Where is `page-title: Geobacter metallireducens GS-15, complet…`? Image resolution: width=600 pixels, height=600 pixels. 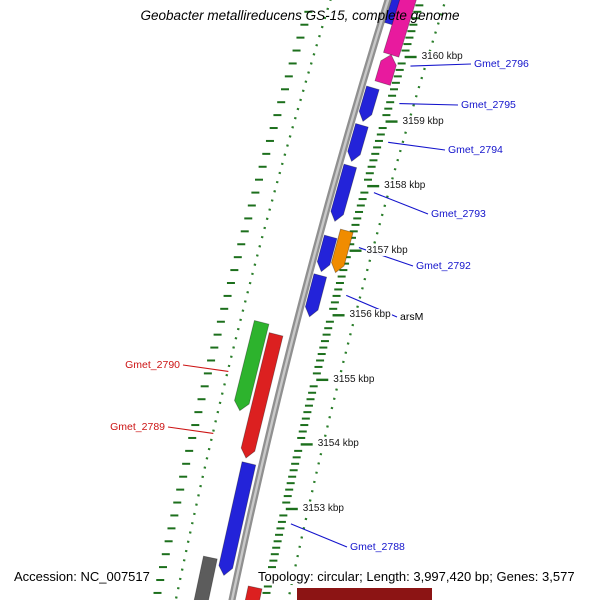
page-title: Geobacter metallireducens GS-15, complet… is located at coordinates (300, 15).